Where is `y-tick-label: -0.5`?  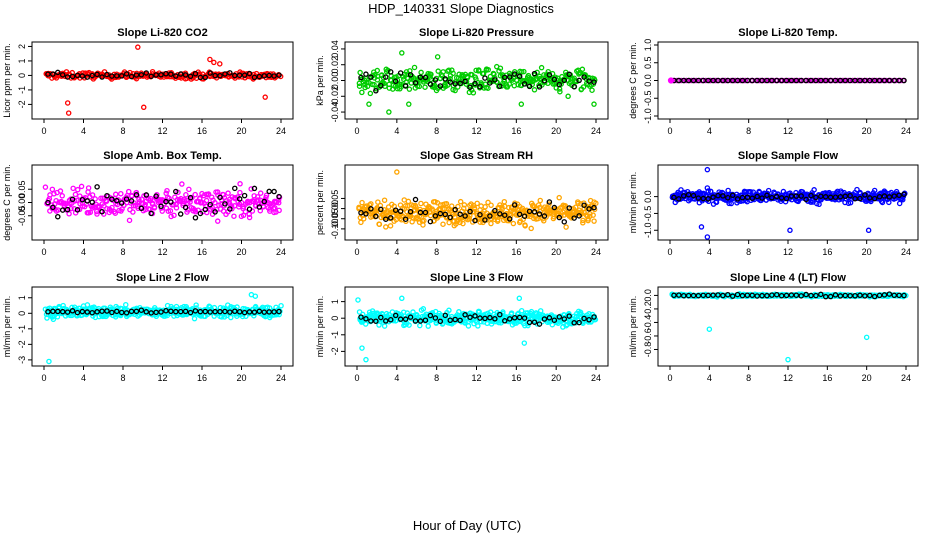
y-tick-label: -0.5 is located at coordinates (648, 214).